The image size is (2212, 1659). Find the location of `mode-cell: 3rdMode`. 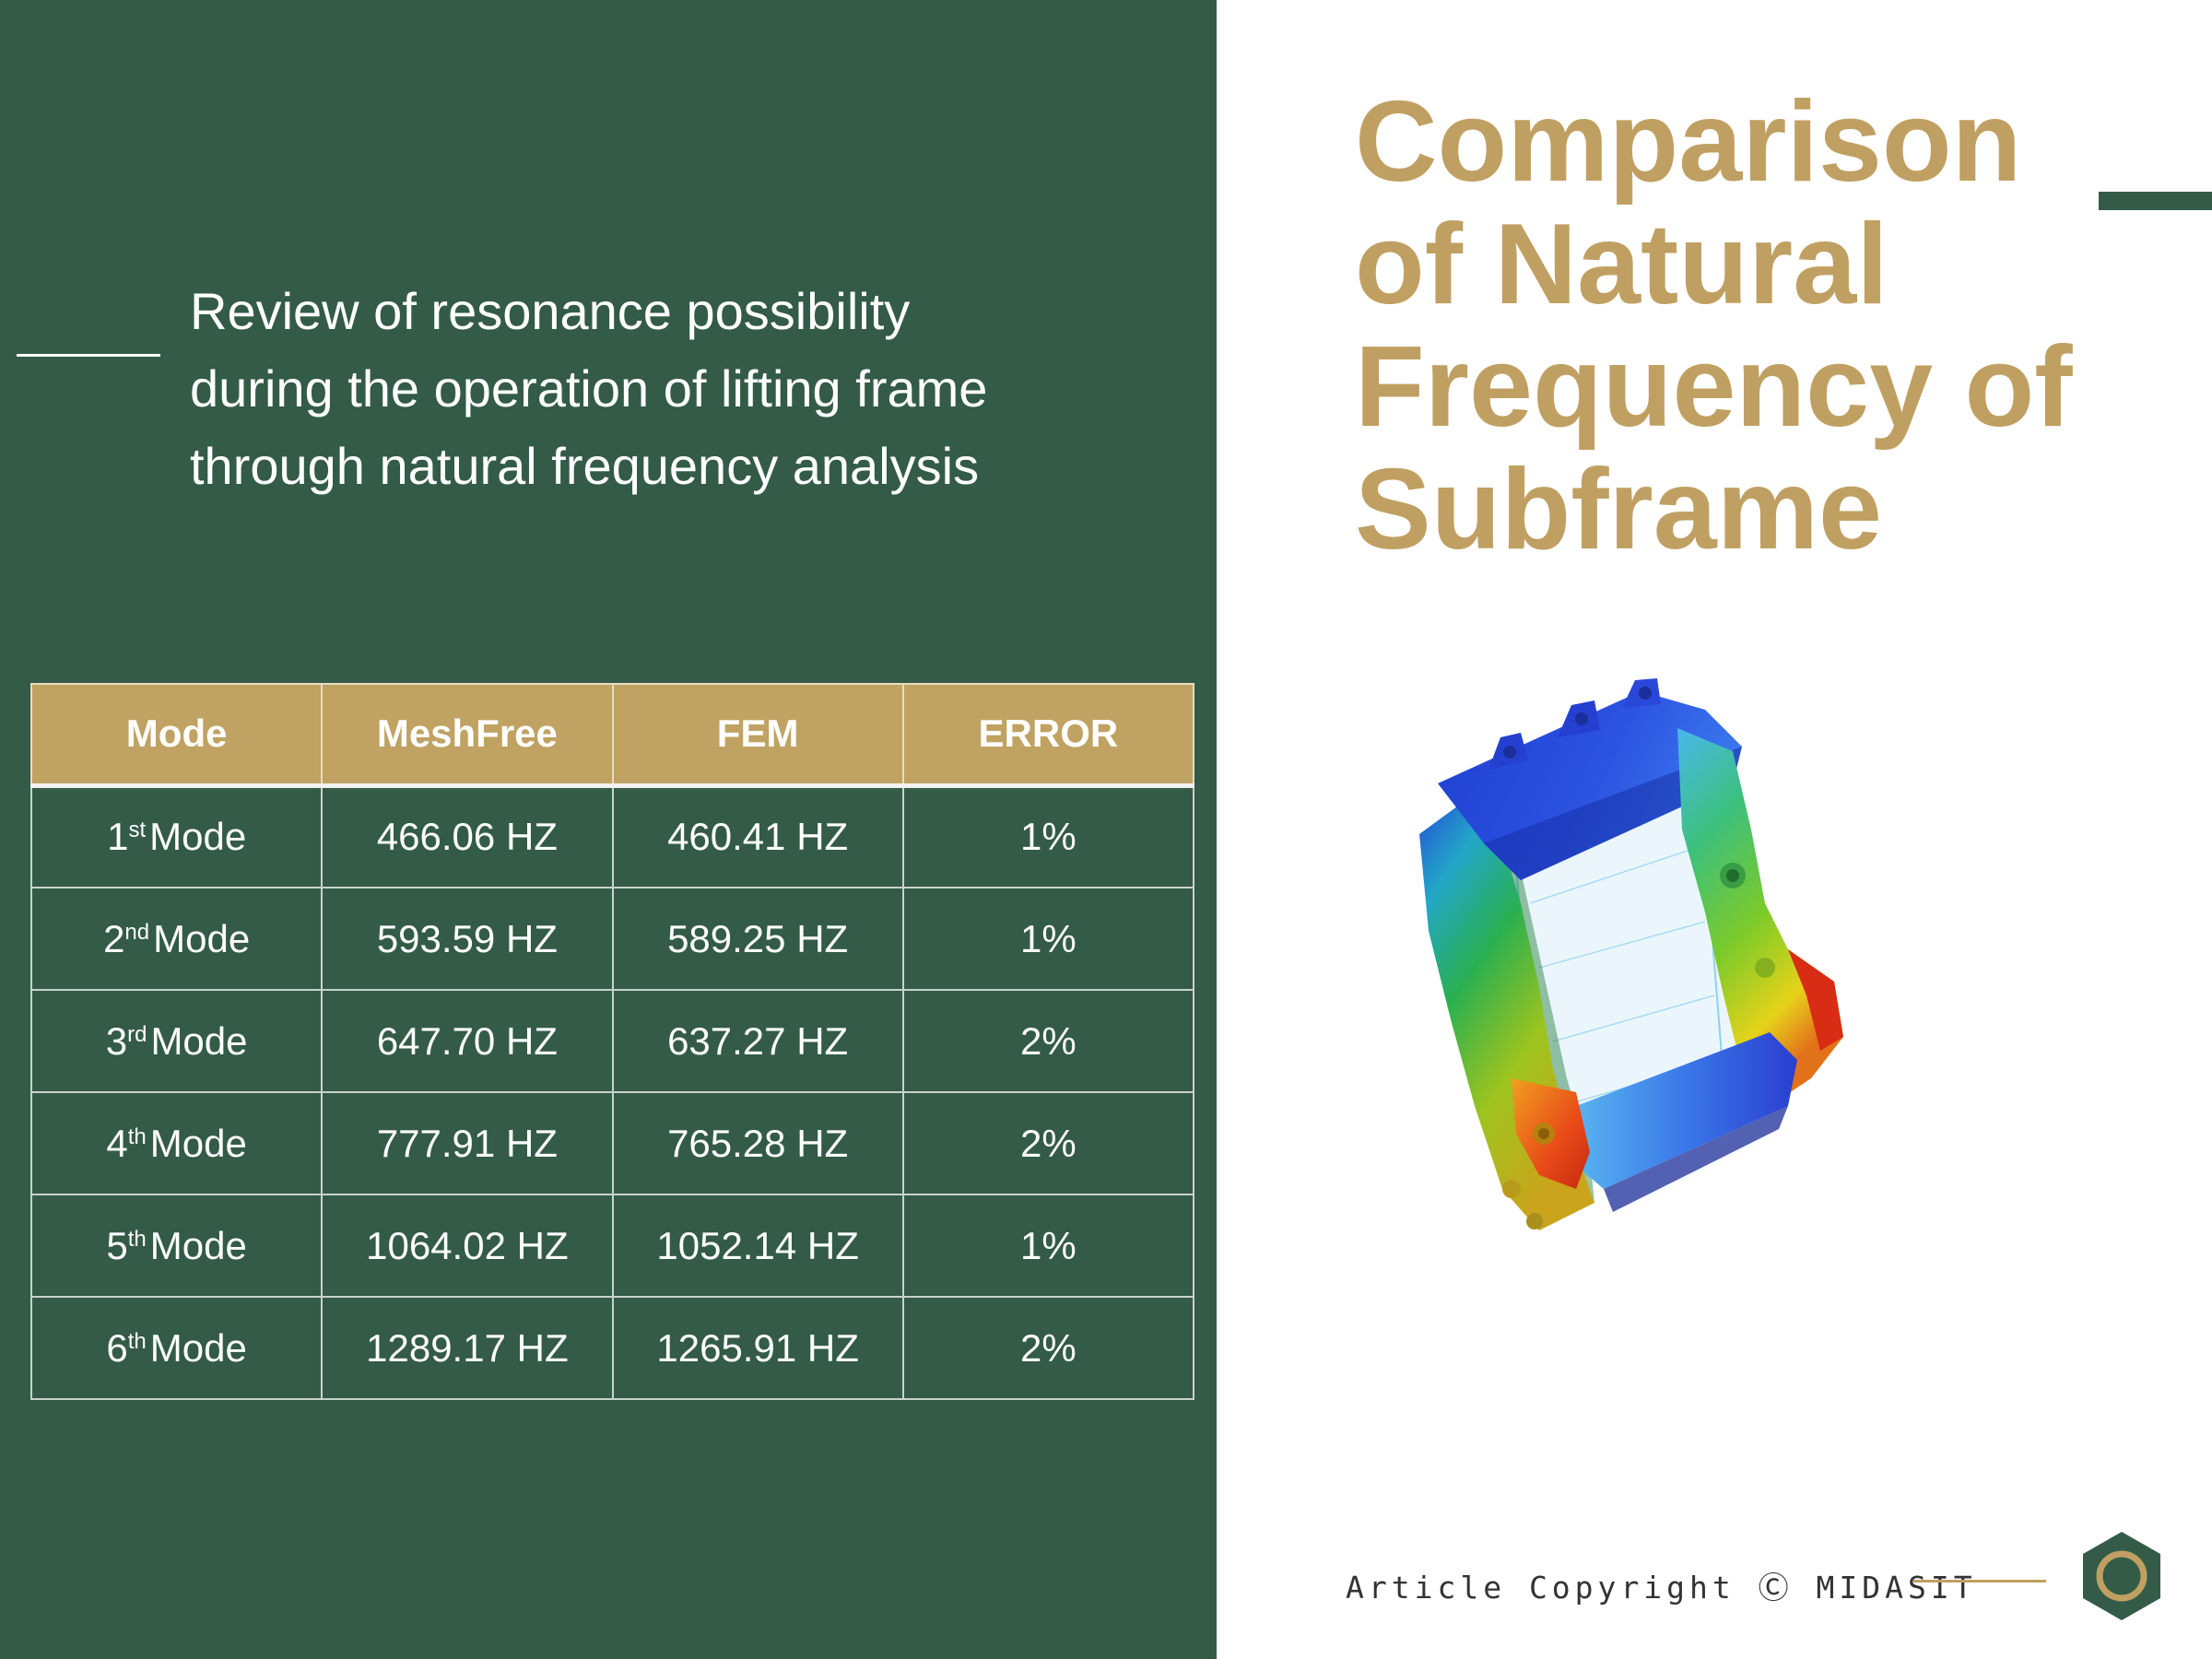

mode-cell: 3rdMode is located at coordinates (176, 1041).